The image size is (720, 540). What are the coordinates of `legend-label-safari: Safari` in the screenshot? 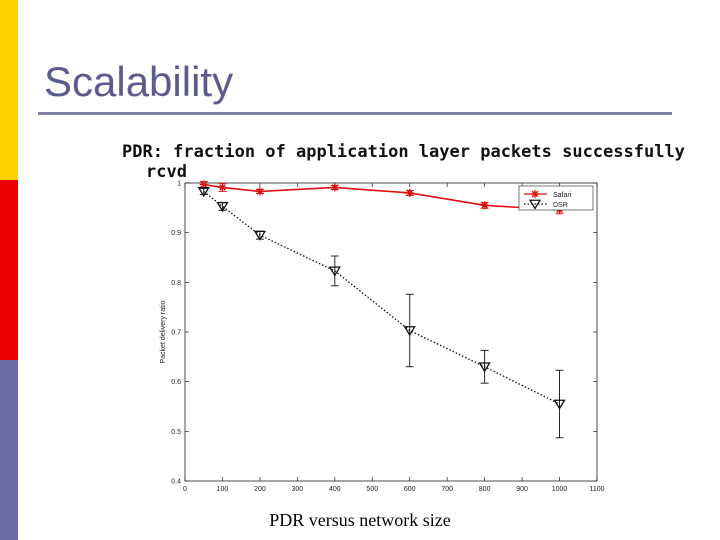 It's located at (562, 195).